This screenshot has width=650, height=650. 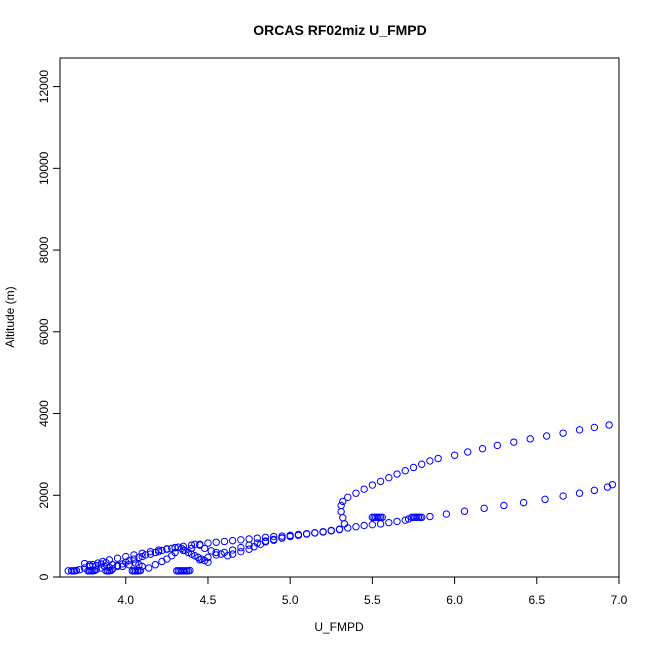 What do you see at coordinates (372, 591) in the screenshot?
I see `x-axis: 4.0 4.5 5.0 5.5 6.0 6.5 7.0` at bounding box center [372, 591].